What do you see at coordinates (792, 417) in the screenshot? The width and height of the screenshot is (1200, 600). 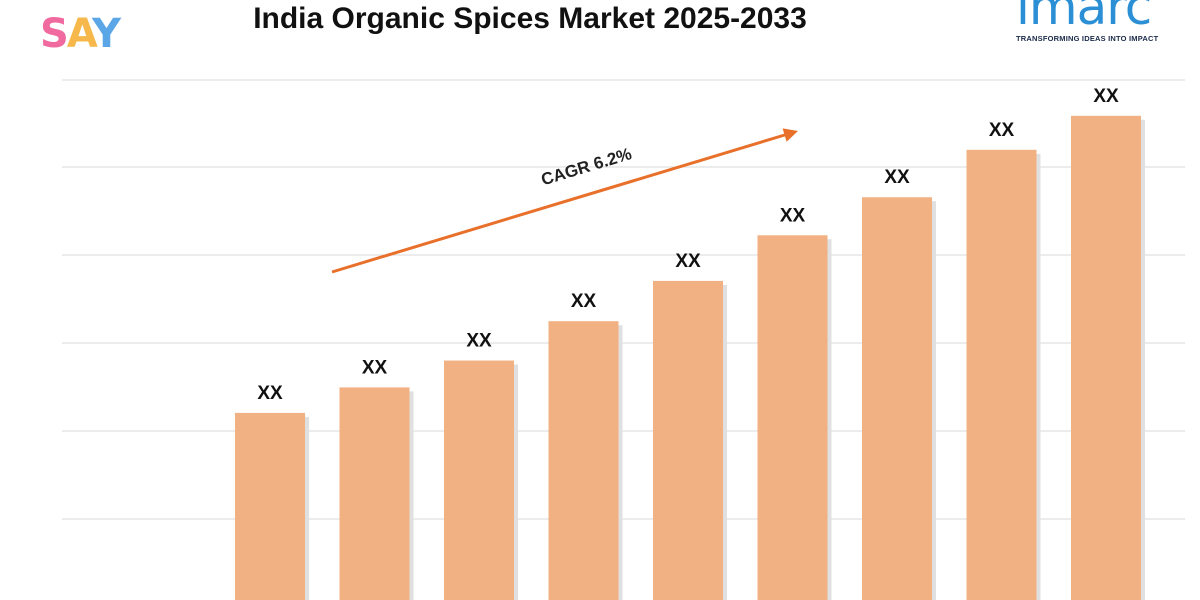 I see `bar-2030` at bounding box center [792, 417].